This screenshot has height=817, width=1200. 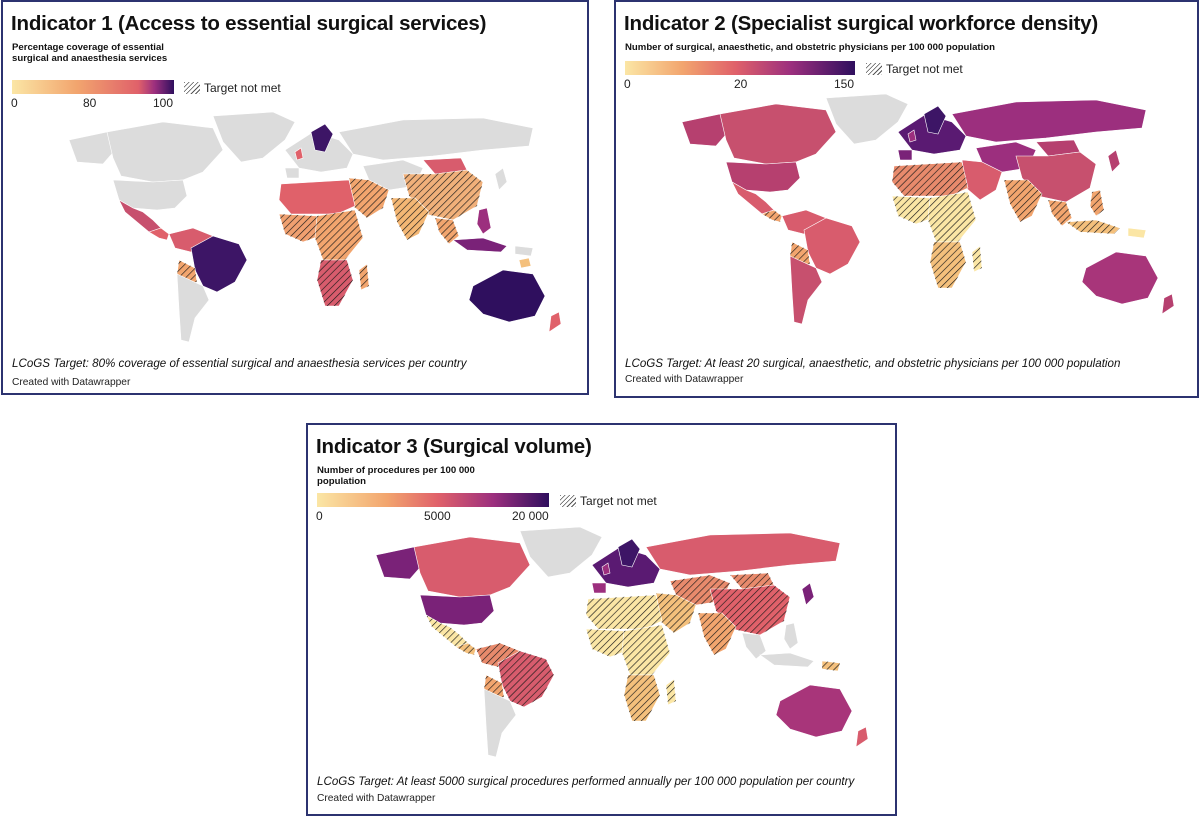 What do you see at coordinates (752, 581) in the screenshot?
I see `region-mongolia-hatch` at bounding box center [752, 581].